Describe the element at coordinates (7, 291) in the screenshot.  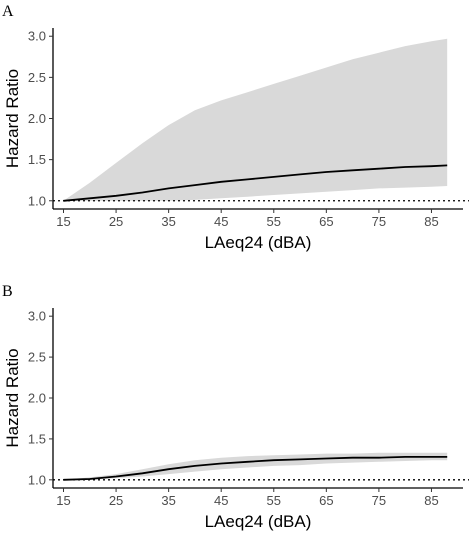
I see `panel-letter: B` at that location.